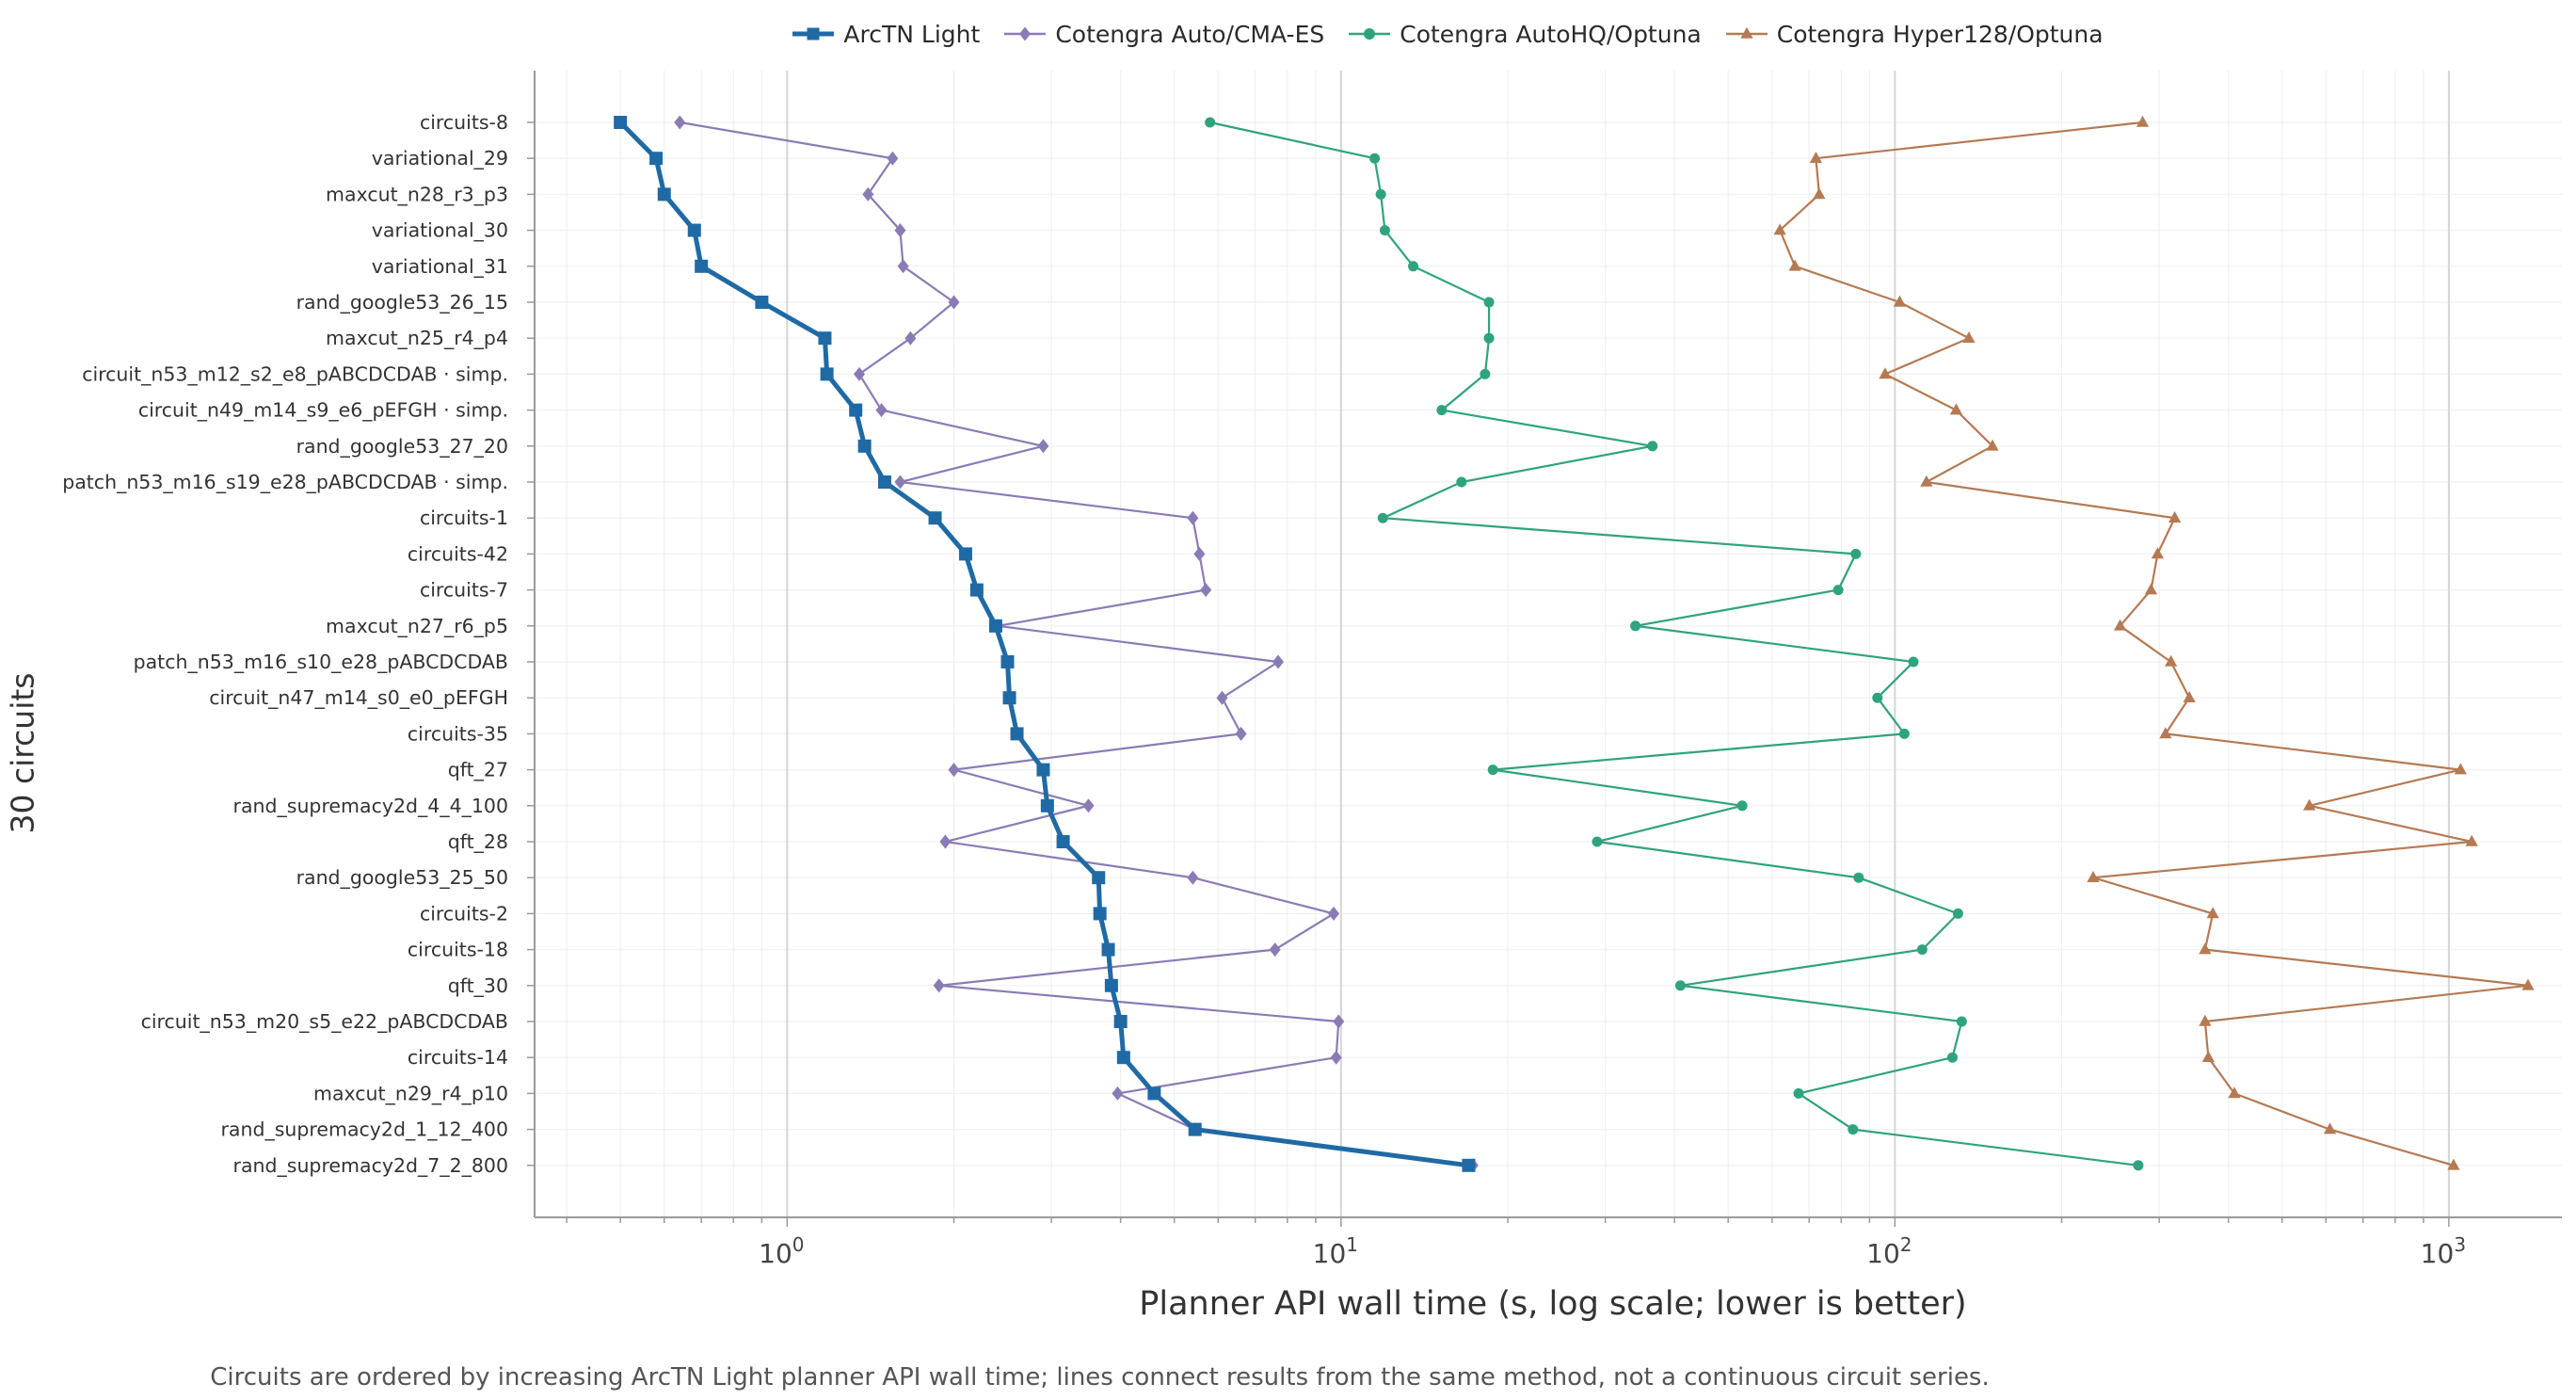 Image resolution: width=2576 pixels, height=1400 pixels. Describe the element at coordinates (781, 1251) in the screenshot. I see `x-tick-label: 10⁰` at that location.